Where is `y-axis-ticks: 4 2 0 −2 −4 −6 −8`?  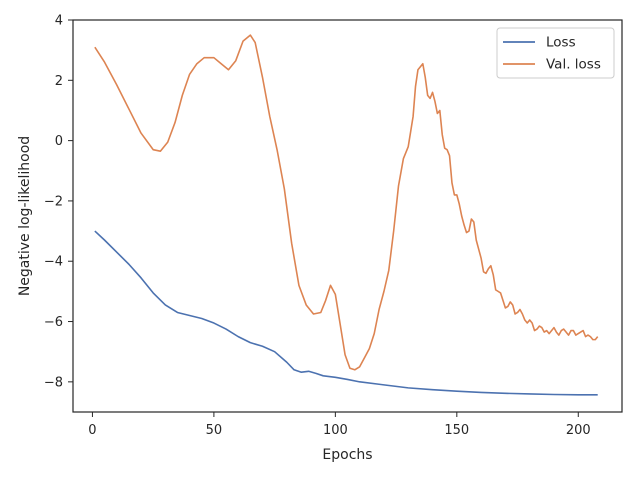
y-axis-ticks: 4 2 0 −2 −4 −6 −8 is located at coordinates (58, 202).